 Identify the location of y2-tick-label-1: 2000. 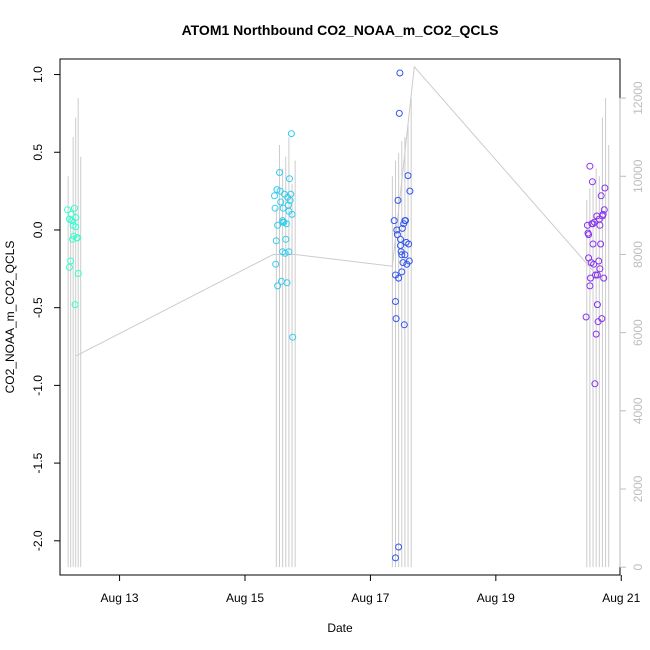
(638, 488).